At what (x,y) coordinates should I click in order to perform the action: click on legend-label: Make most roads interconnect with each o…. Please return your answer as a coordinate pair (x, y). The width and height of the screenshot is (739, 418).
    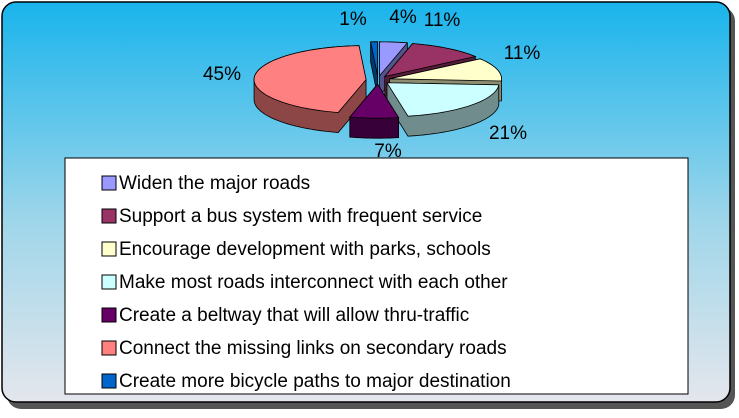
    Looking at the image, I should click on (313, 282).